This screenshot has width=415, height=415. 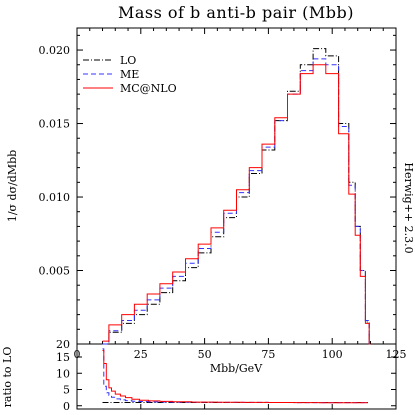 What do you see at coordinates (236, 368) in the screenshot?
I see `x-axis-title: Mbb/GeV` at bounding box center [236, 368].